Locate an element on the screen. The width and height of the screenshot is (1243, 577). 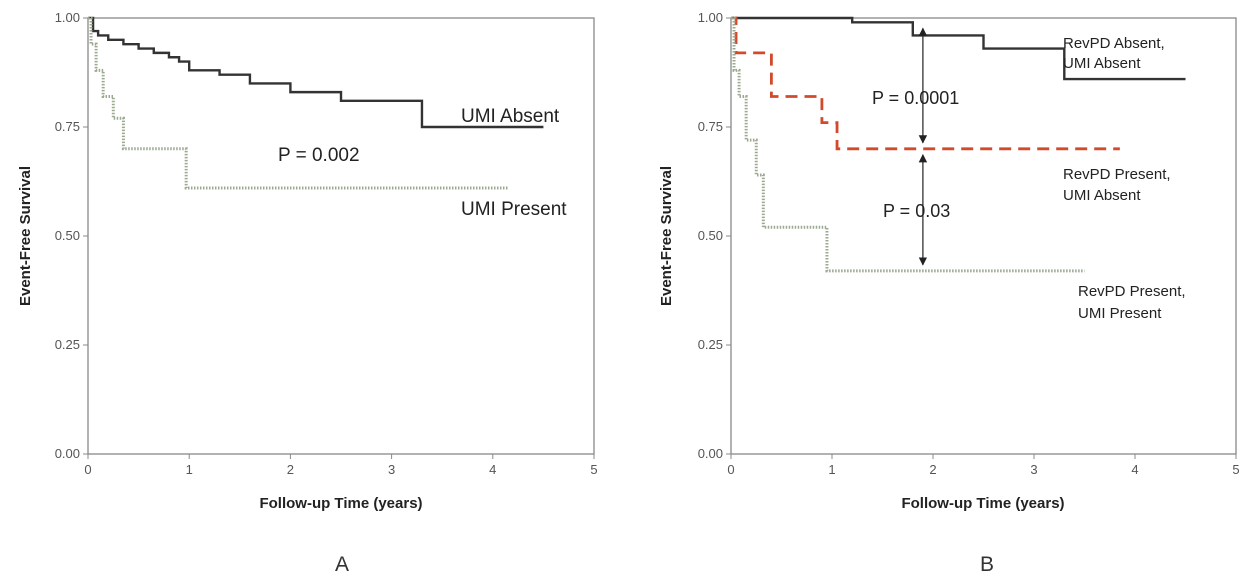
panel-a-y-axis-title: Event-Free Survival is located at coordinates (25, 236).